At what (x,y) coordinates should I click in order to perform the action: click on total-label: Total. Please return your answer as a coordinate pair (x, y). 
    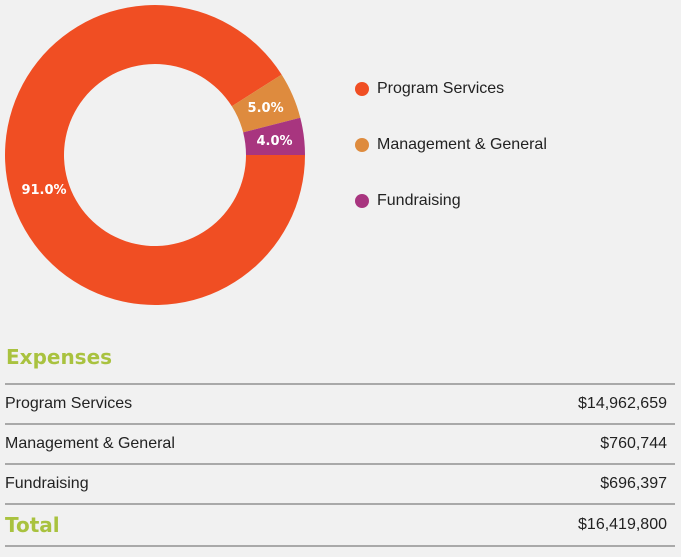
    Looking at the image, I should click on (32, 525).